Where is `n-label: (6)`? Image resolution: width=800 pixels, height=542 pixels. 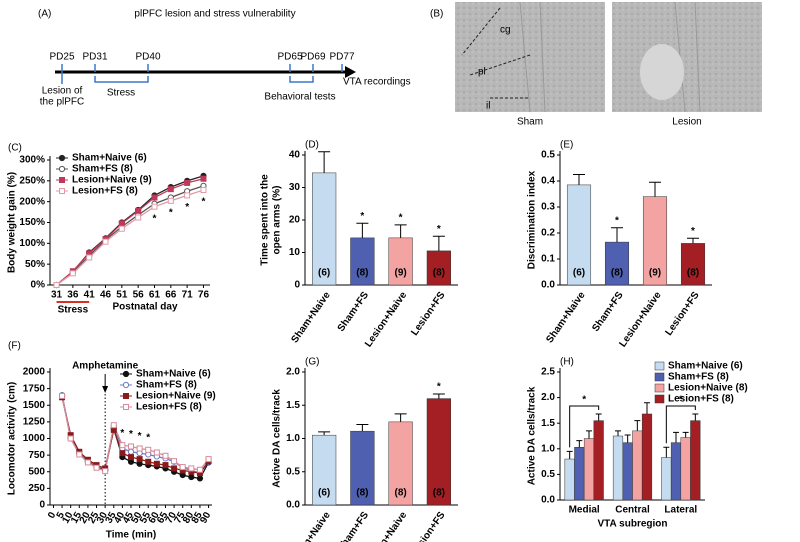
n-label: (6) is located at coordinates (324, 493).